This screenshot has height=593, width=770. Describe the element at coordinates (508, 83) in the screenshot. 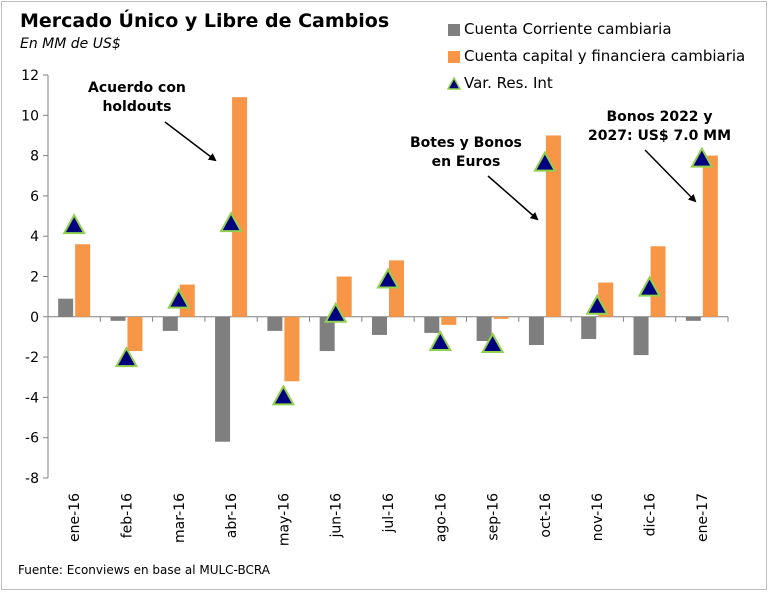

I see `legend-label: Var. Res. Int` at that location.